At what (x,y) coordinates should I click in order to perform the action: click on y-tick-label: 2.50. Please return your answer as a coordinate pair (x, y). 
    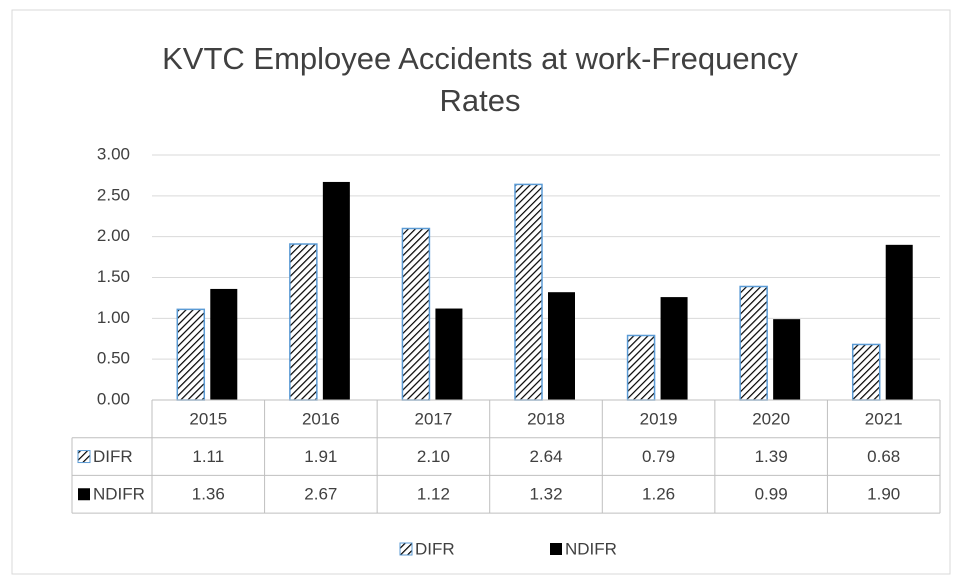
    Looking at the image, I should click on (113, 194).